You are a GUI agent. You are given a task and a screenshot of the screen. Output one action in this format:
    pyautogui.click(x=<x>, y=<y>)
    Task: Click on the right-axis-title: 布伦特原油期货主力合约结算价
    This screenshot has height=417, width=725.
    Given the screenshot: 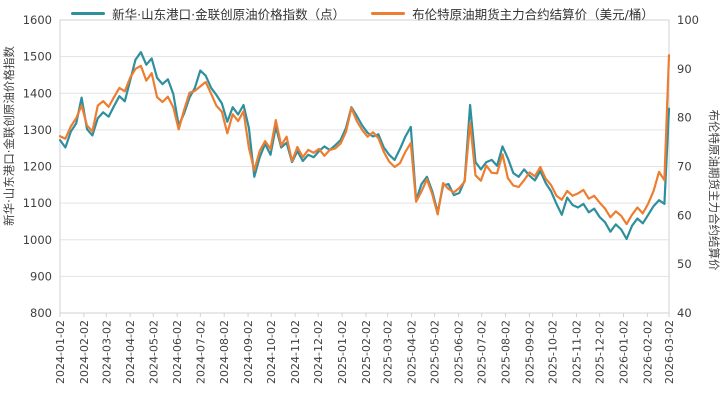 What is the action you would take?
    pyautogui.click(x=714, y=190)
    